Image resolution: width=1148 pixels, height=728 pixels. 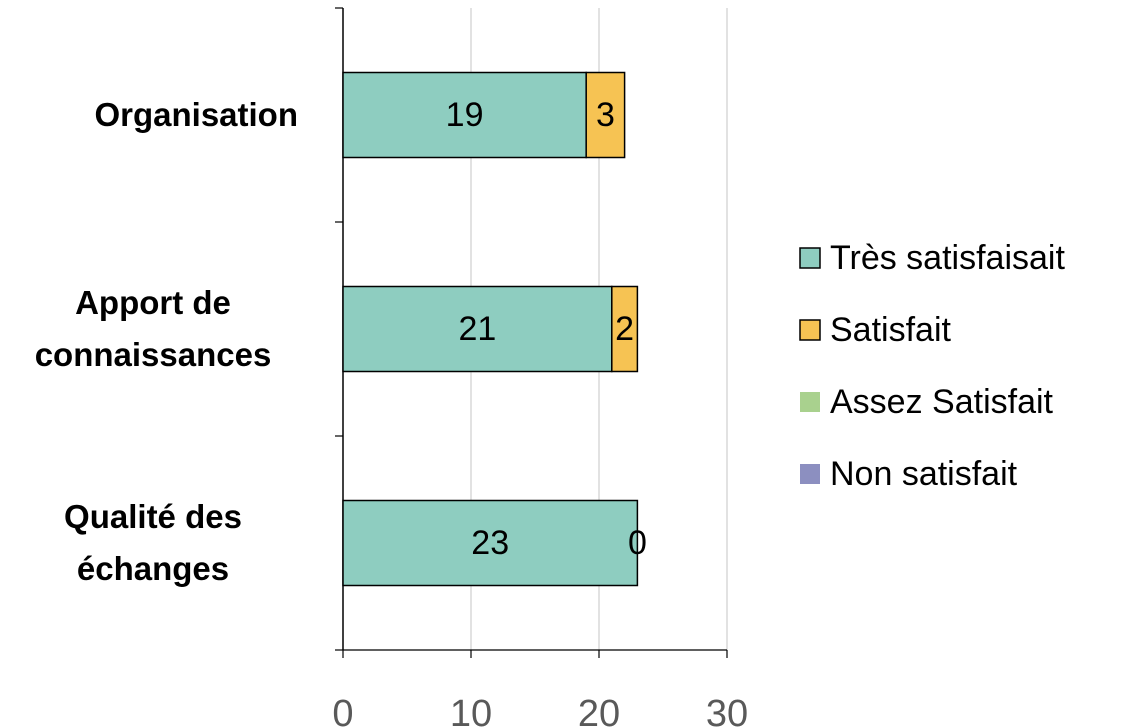 I want to click on data-label: 3, so click(x=605, y=115).